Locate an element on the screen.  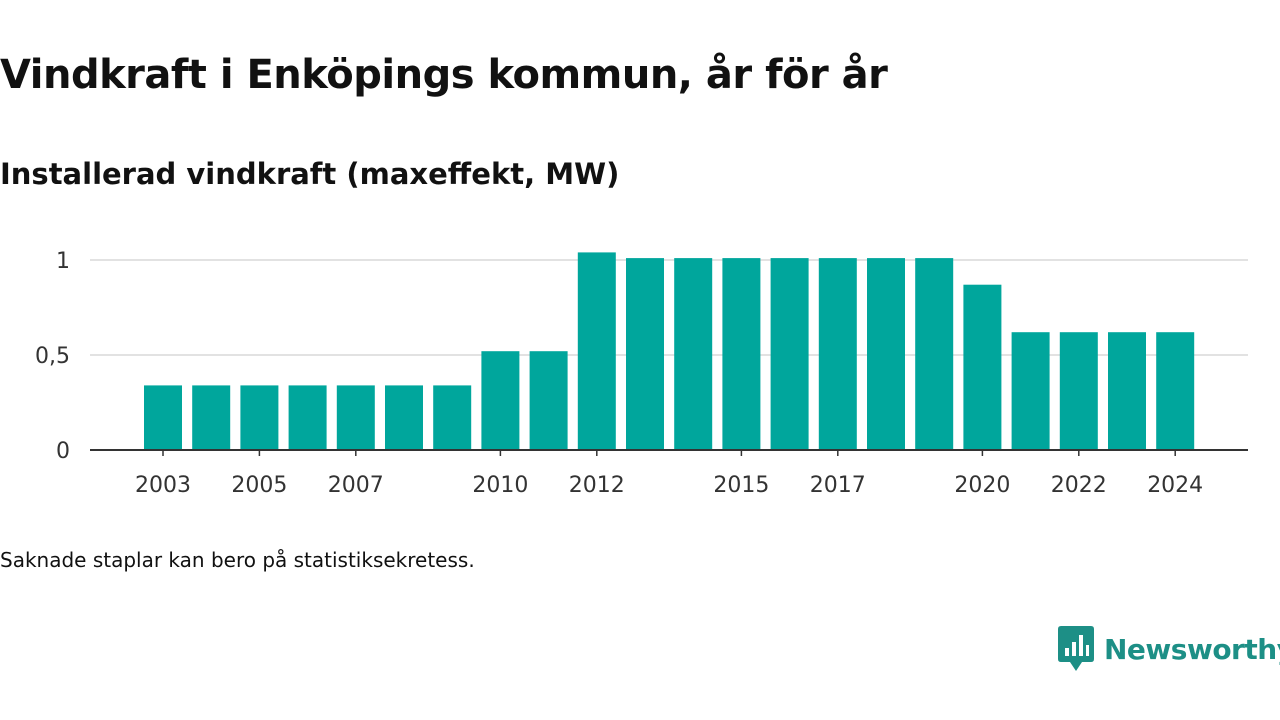
bar-2004 is located at coordinates (211, 417).